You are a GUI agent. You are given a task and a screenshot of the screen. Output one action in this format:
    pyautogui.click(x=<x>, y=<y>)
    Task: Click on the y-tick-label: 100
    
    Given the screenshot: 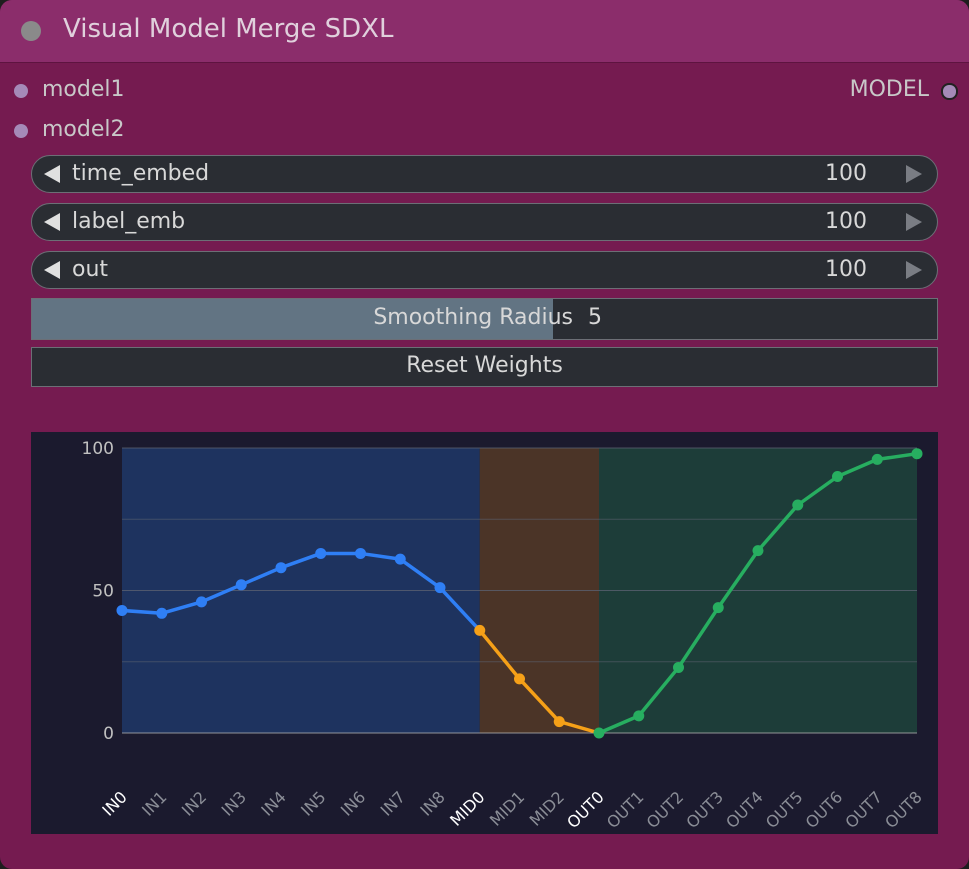 What is the action you would take?
    pyautogui.click(x=98, y=449)
    